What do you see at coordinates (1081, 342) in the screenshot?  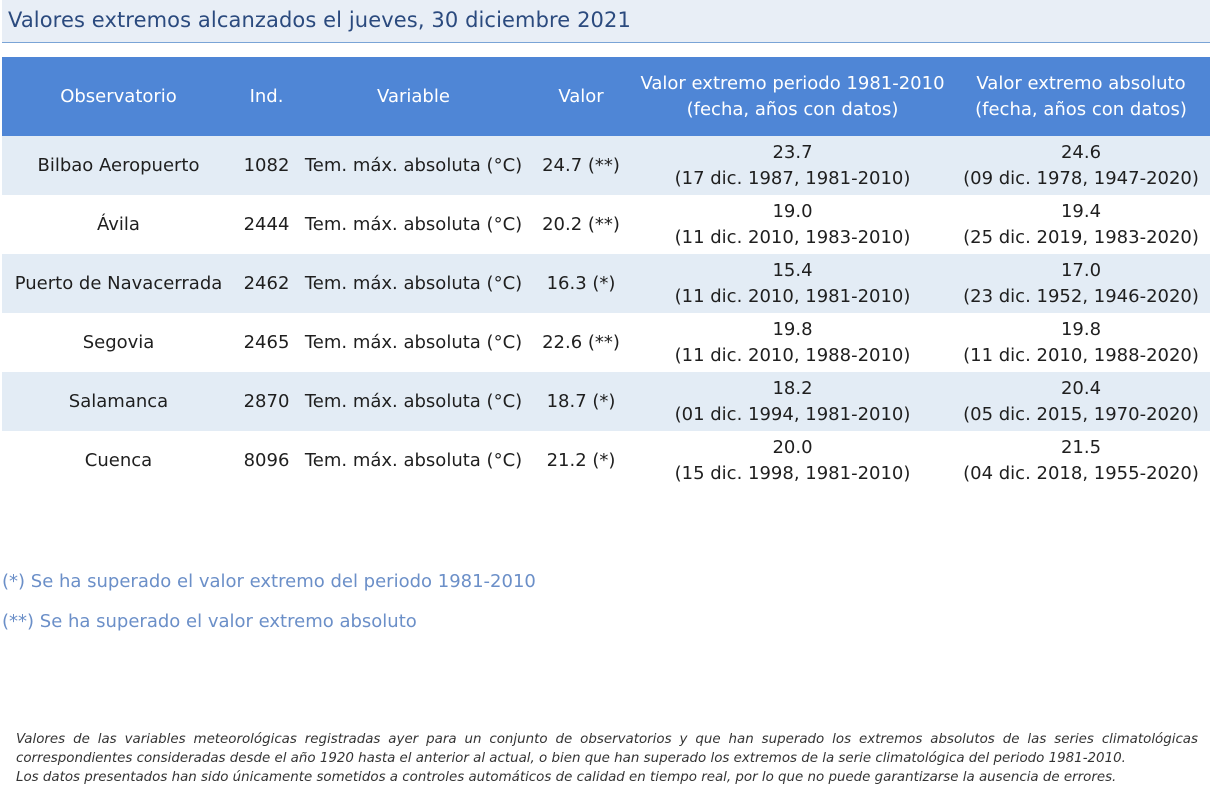 I see `cell-absoluto: 19.8 (11 dic. 2010, 1988-2020)` at bounding box center [1081, 342].